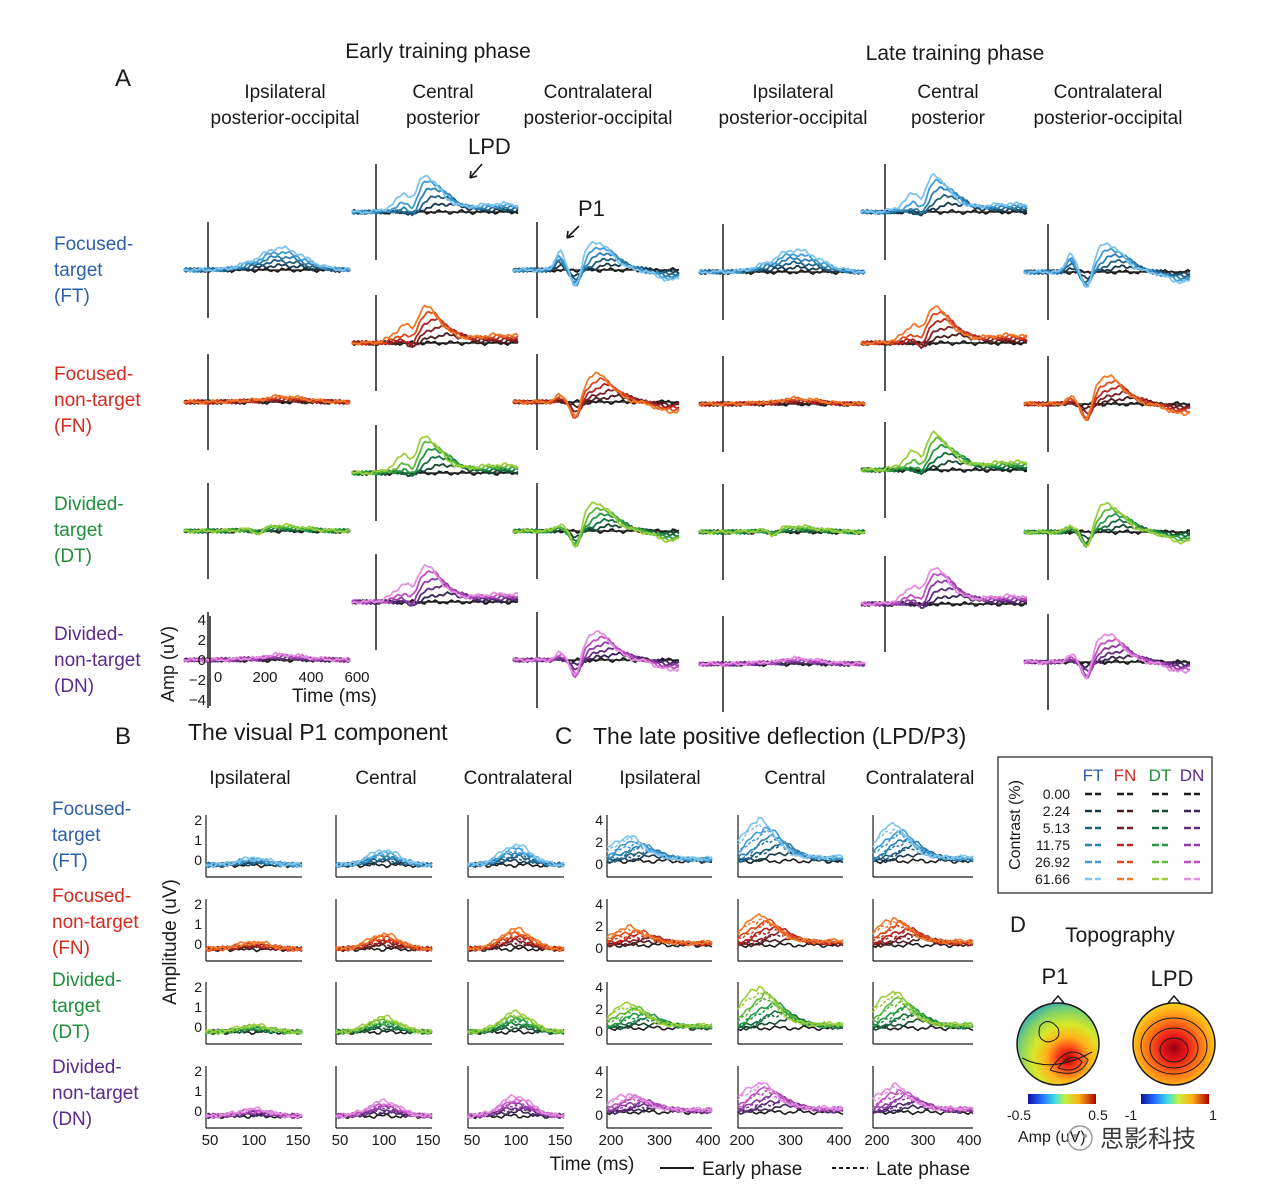  What do you see at coordinates (318, 732) in the screenshot?
I see `panel-b-title: The visual P1 component` at bounding box center [318, 732].